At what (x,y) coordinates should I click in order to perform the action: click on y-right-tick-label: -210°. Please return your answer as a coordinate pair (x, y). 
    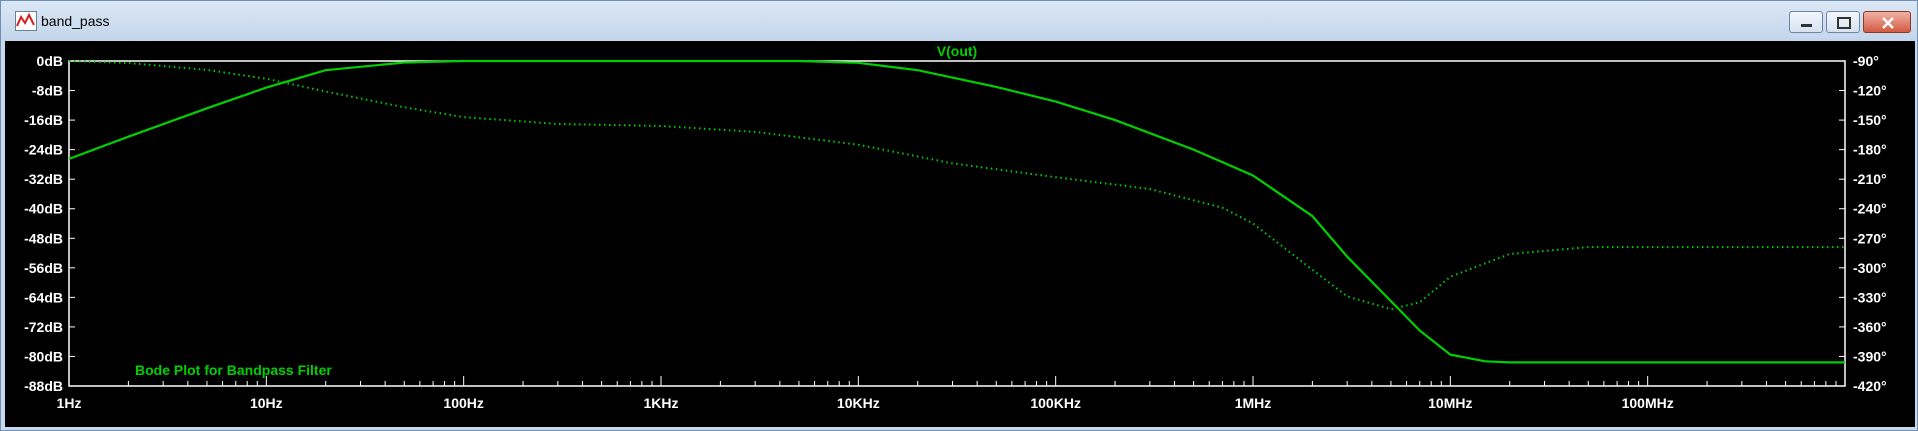
    Looking at the image, I should click on (1870, 179).